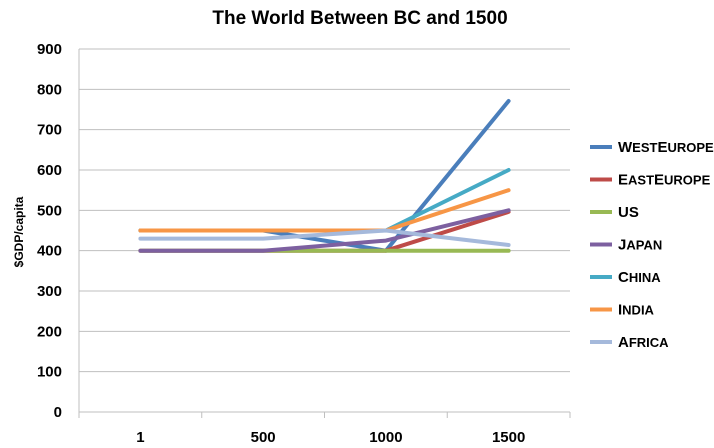  What do you see at coordinates (263, 437) in the screenshot?
I see `x-tick-label: 500` at bounding box center [263, 437].